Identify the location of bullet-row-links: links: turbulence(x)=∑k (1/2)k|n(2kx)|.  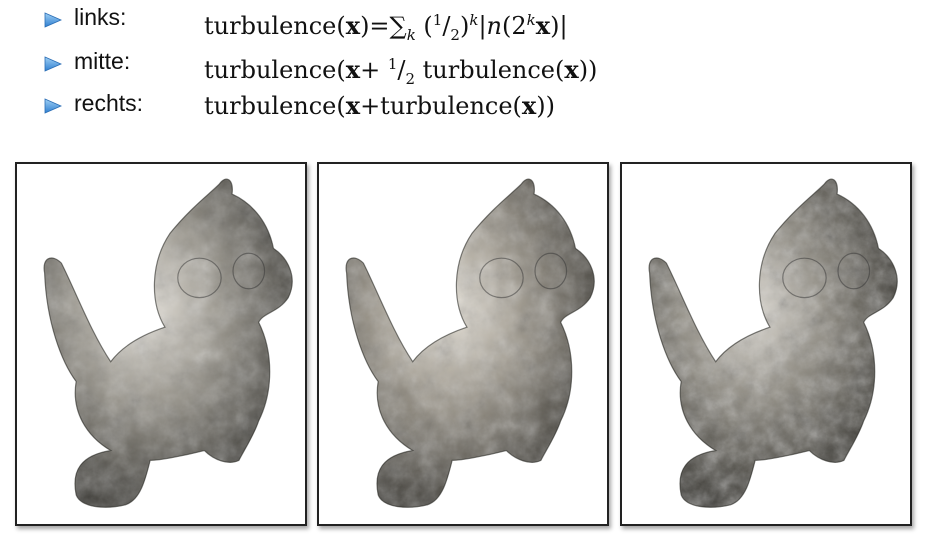
(474, 22).